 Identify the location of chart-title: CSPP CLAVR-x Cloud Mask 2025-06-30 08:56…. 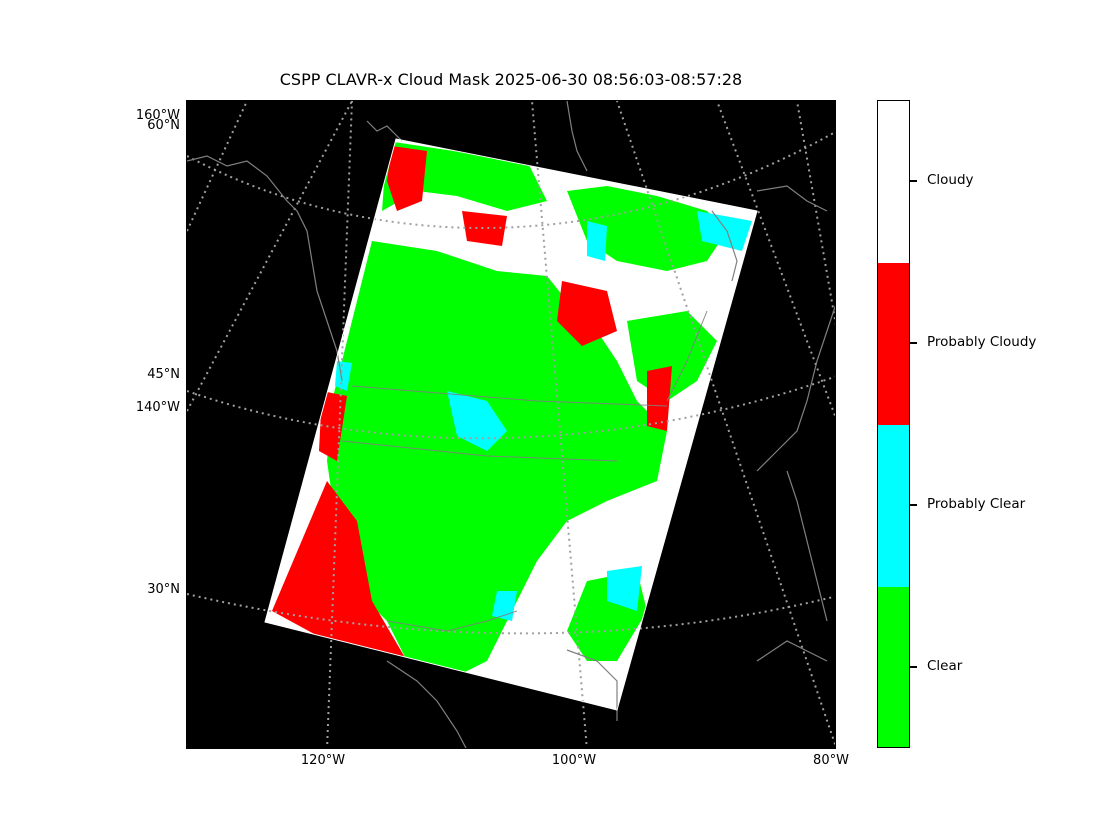
(511, 79).